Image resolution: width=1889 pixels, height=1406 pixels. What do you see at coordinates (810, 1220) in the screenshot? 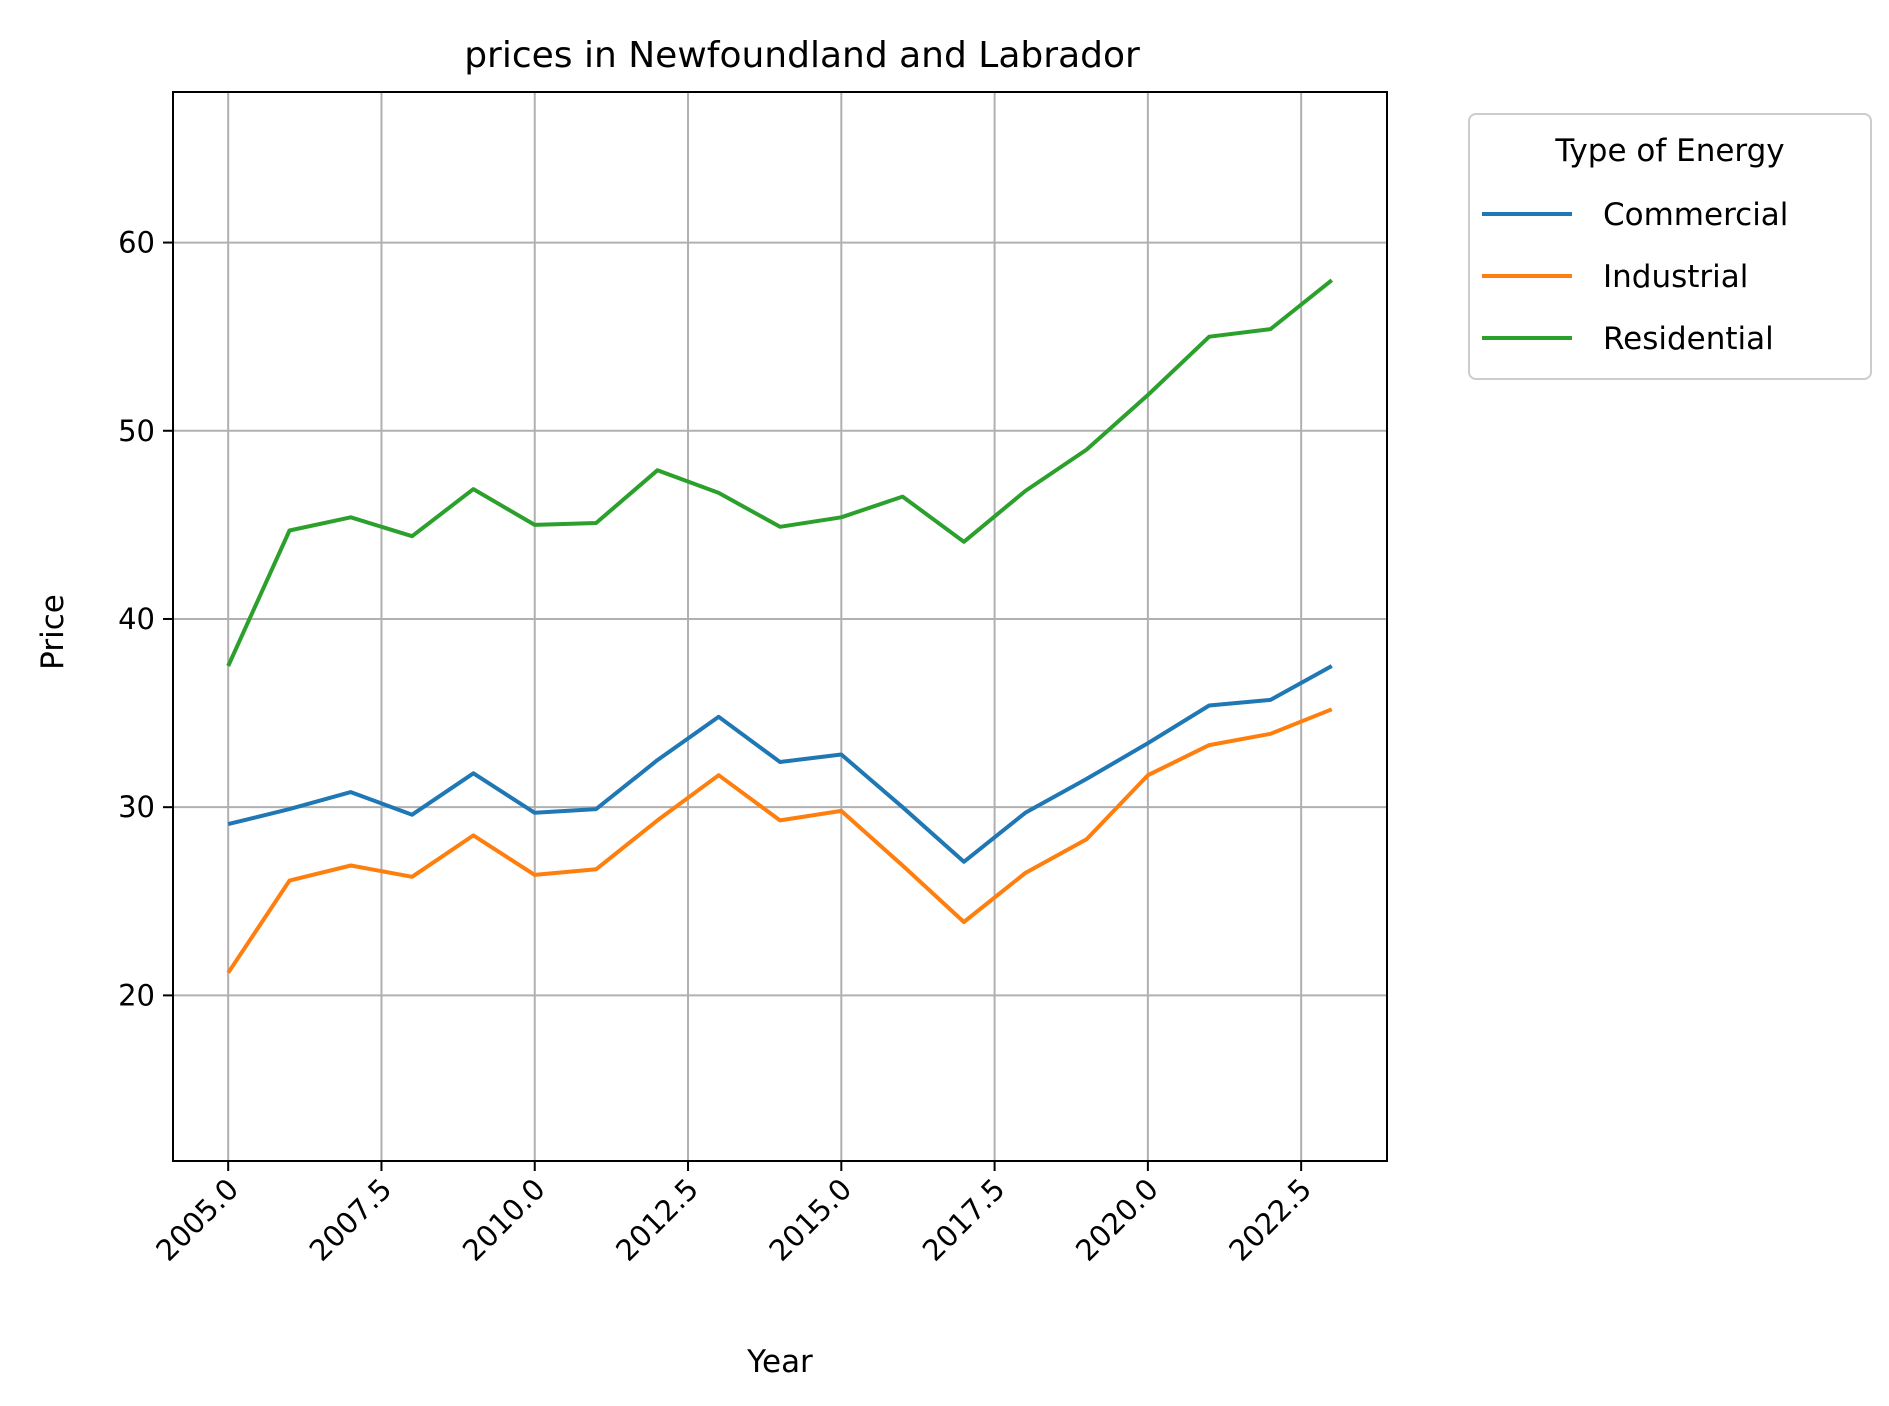
I see `x-tick-label: 2015.0` at bounding box center [810, 1220].